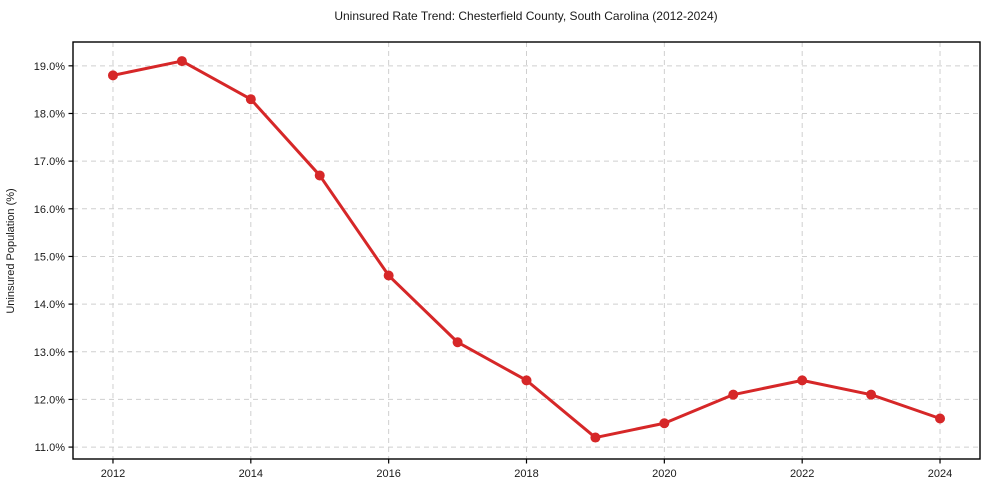  Describe the element at coordinates (49, 400) in the screenshot. I see `y-tick-label: 12.0%` at that location.